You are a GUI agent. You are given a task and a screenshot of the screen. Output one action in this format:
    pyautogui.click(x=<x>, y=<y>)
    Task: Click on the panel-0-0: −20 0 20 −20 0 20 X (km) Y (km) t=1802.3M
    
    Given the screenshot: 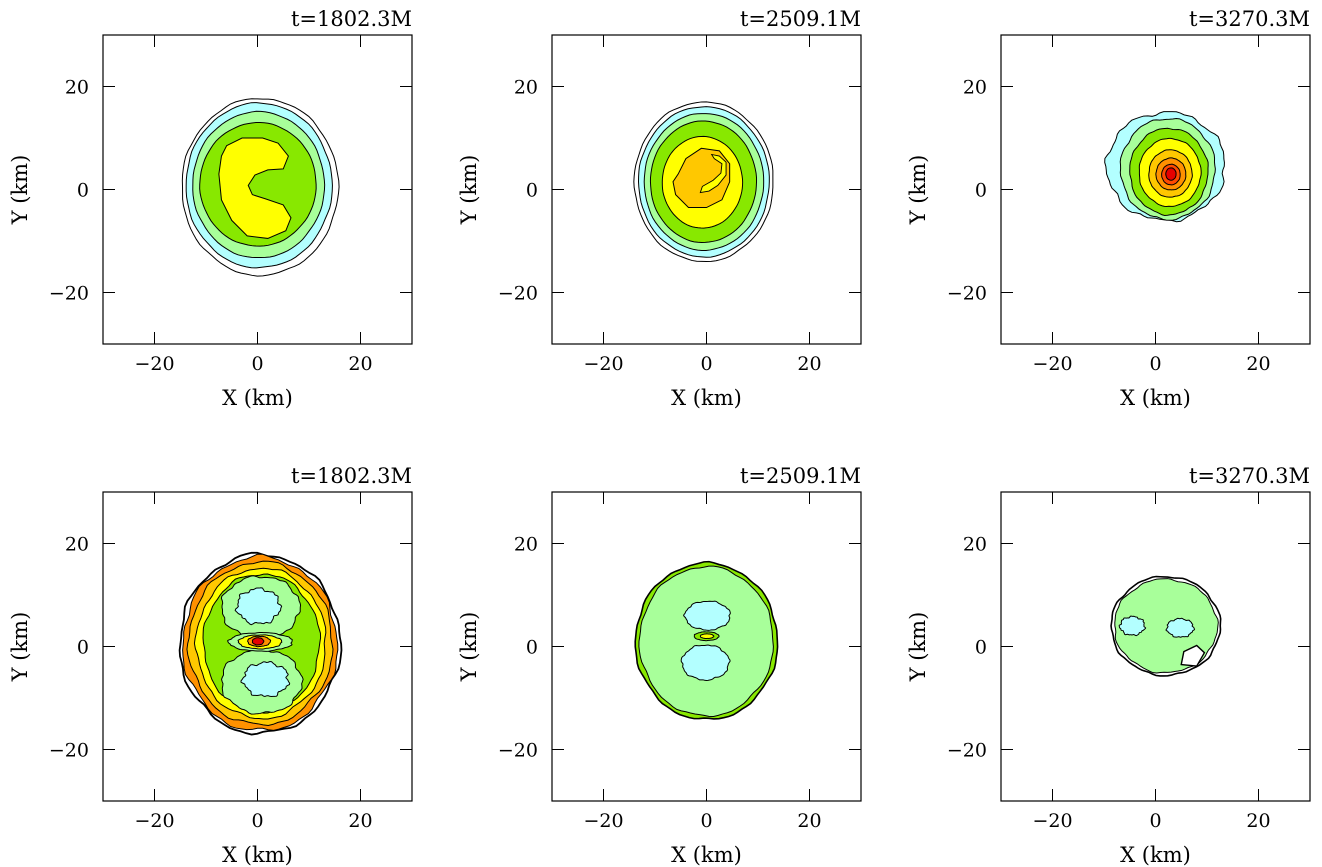 What is the action you would take?
    pyautogui.click(x=210, y=208)
    